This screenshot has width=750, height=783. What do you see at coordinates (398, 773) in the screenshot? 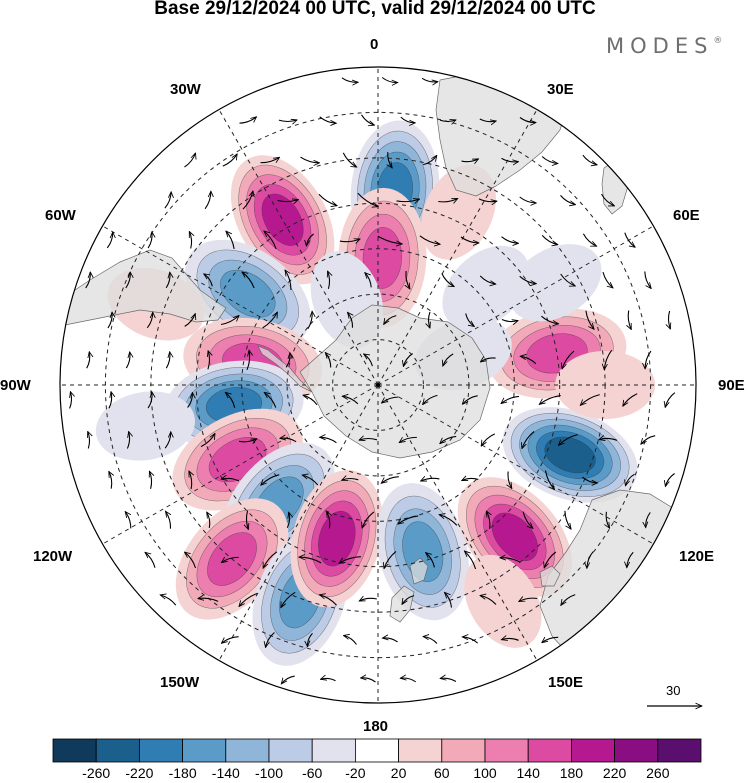
I see `colorbar-tick-label: 20` at bounding box center [398, 773].